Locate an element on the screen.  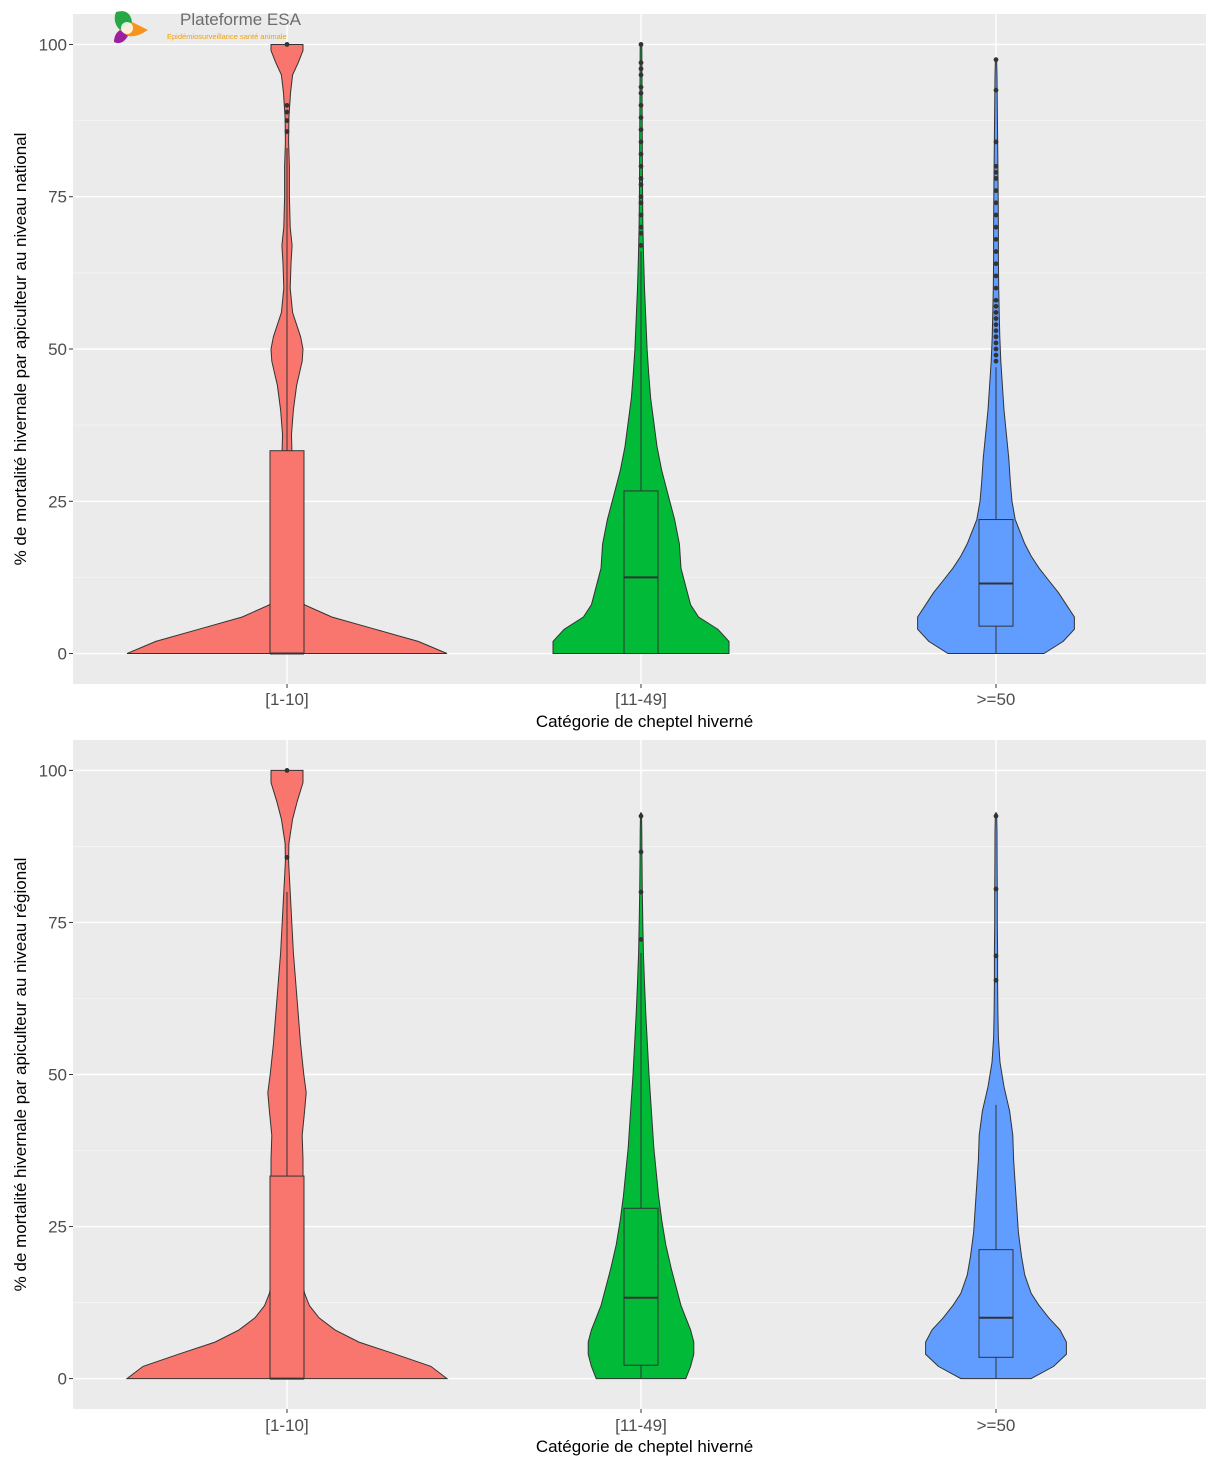
logo-subtitle: Epidémiosurveillance santé animale is located at coordinates (227, 36).